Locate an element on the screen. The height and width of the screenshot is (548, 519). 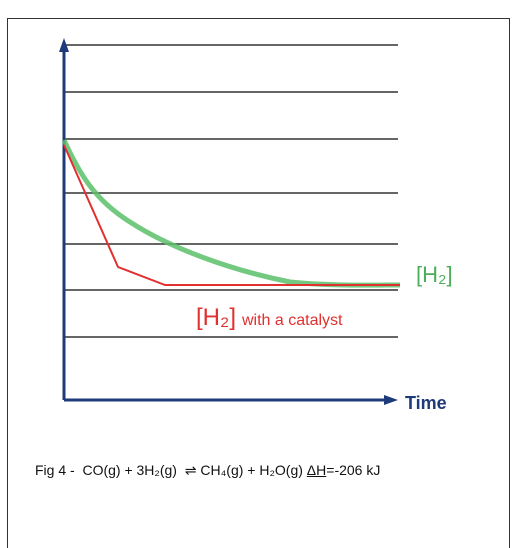
catalyst-label: [H₂] with a catalyst is located at coordinates (269, 317).